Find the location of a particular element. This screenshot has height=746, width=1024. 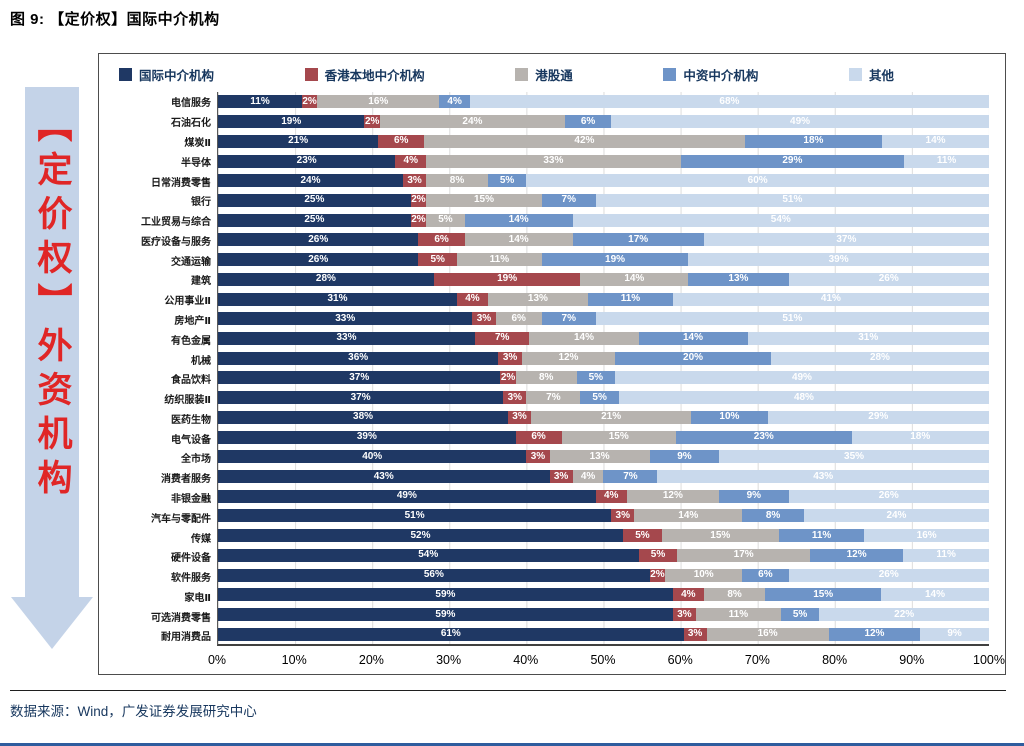

bar-segment: 39% is located at coordinates (838, 260).